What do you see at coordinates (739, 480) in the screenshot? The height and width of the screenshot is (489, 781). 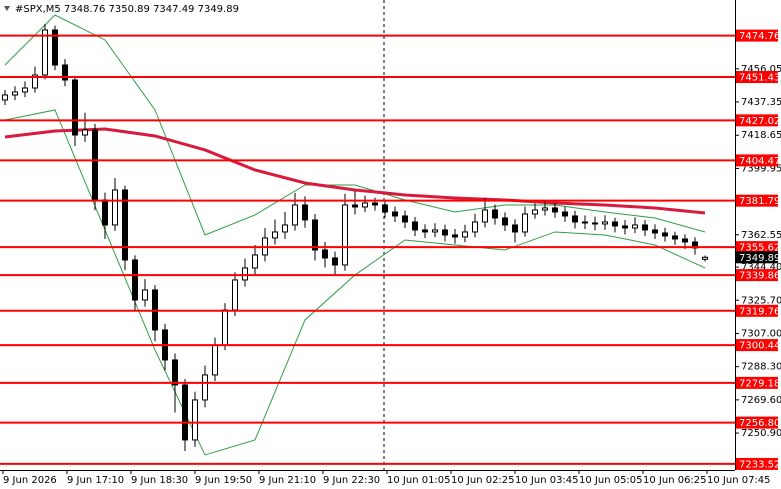 I see `x-tick-label: 10 Jun 07:45` at bounding box center [739, 480].